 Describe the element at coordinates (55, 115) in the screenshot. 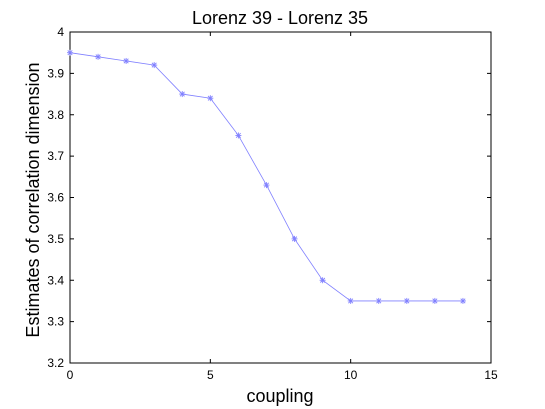

I see `y-tick-label: 3.8` at that location.